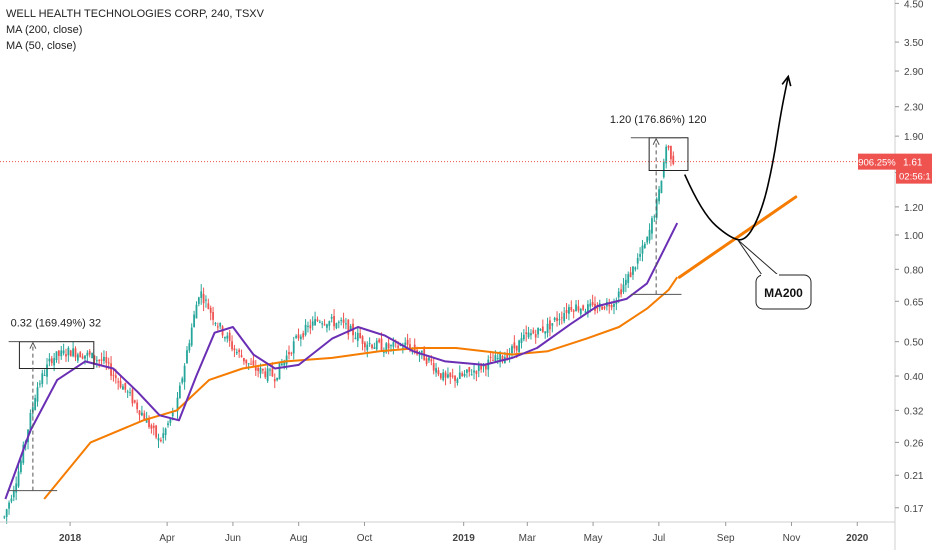 The height and width of the screenshot is (555, 932). Describe the element at coordinates (914, 343) in the screenshot. I see `y-tick-label: 0.50` at that location.